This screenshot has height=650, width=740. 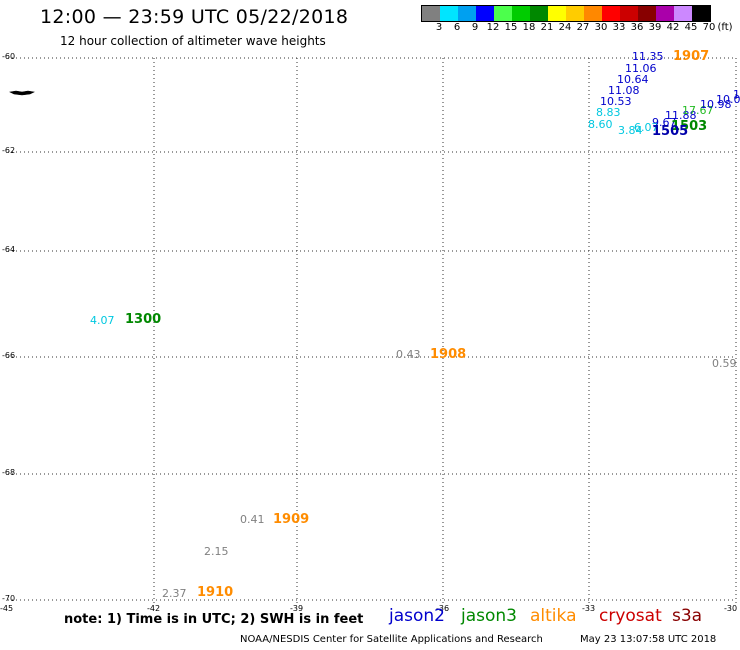 I want to click on color-scale-label: 6, so click(x=457, y=27).